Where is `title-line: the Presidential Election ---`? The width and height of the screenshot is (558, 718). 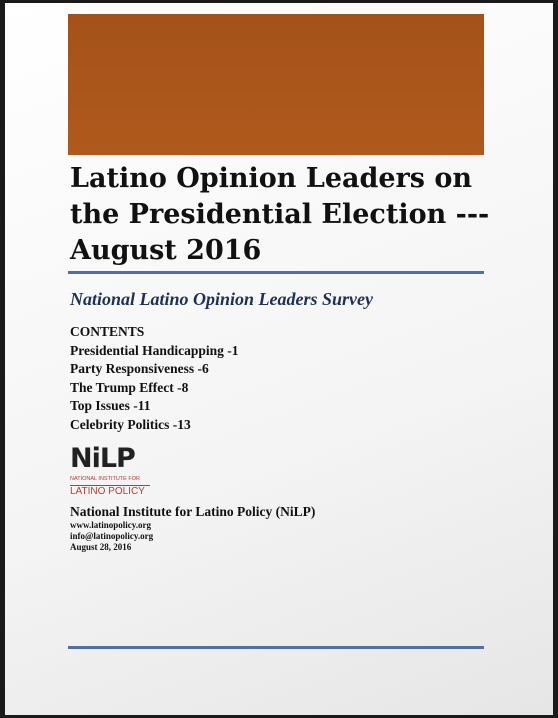
title-line: the Presidential Election --- is located at coordinates (280, 214).